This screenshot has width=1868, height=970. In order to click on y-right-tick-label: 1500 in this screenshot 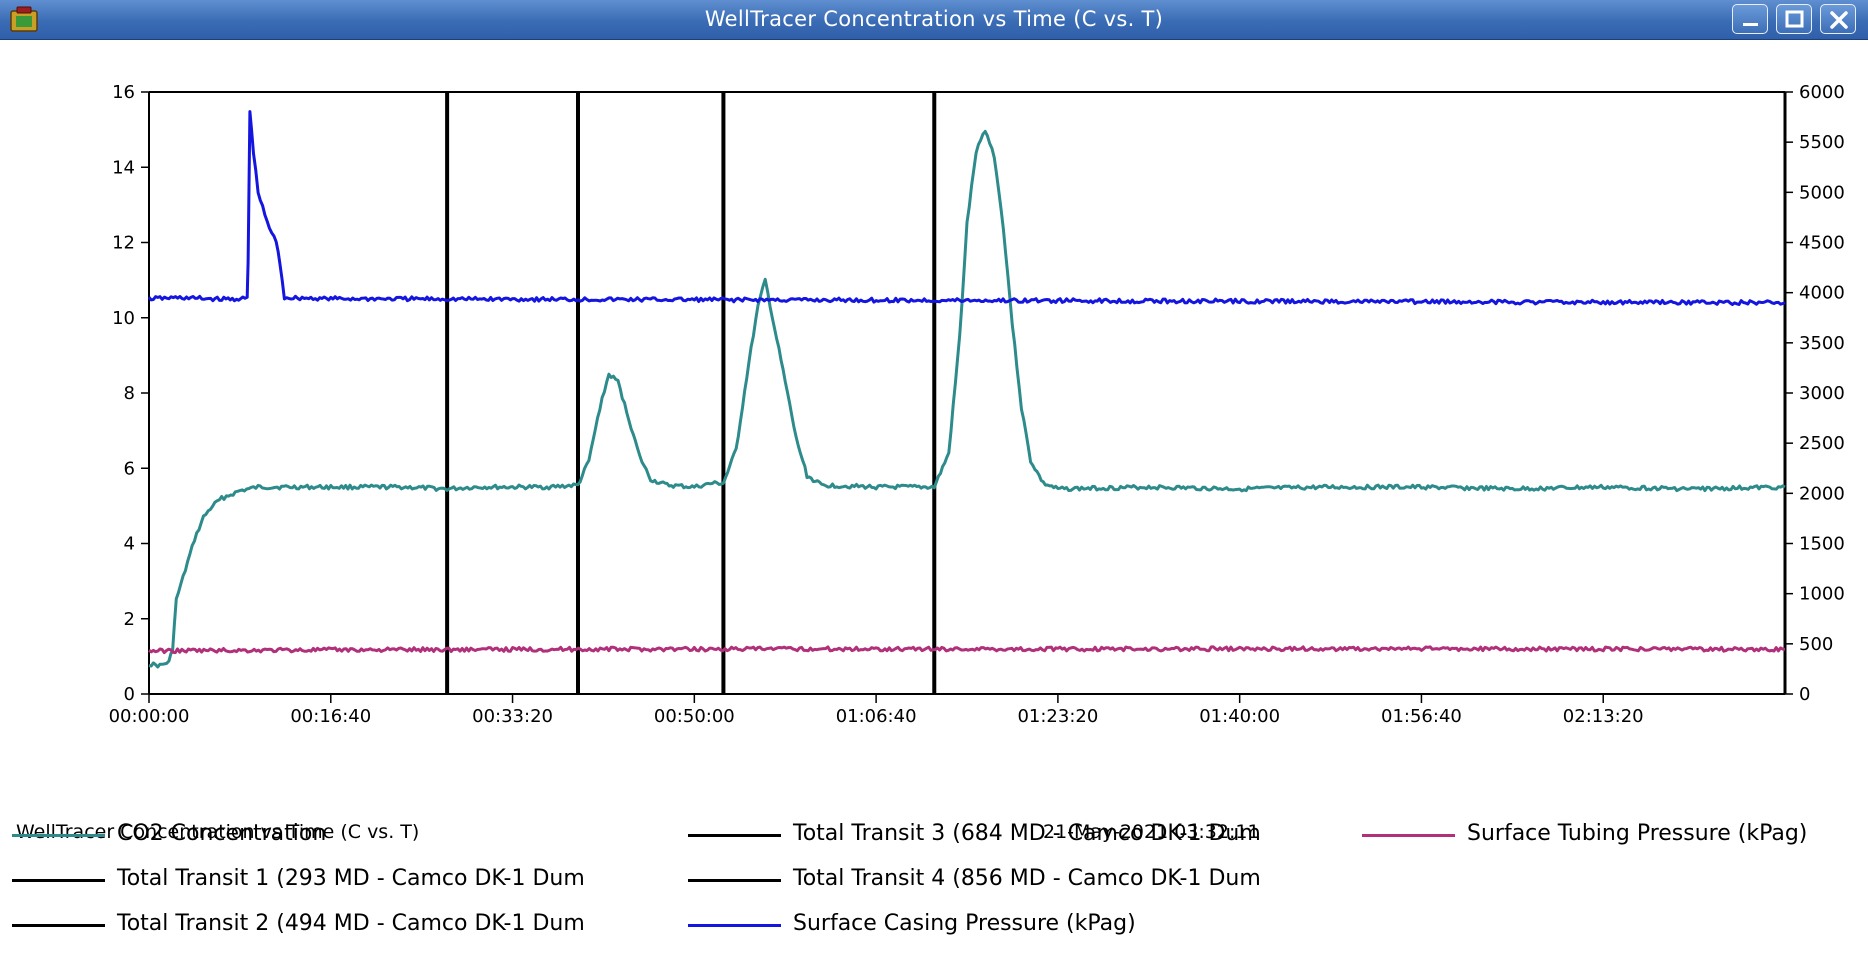, I will do `click(1822, 544)`.